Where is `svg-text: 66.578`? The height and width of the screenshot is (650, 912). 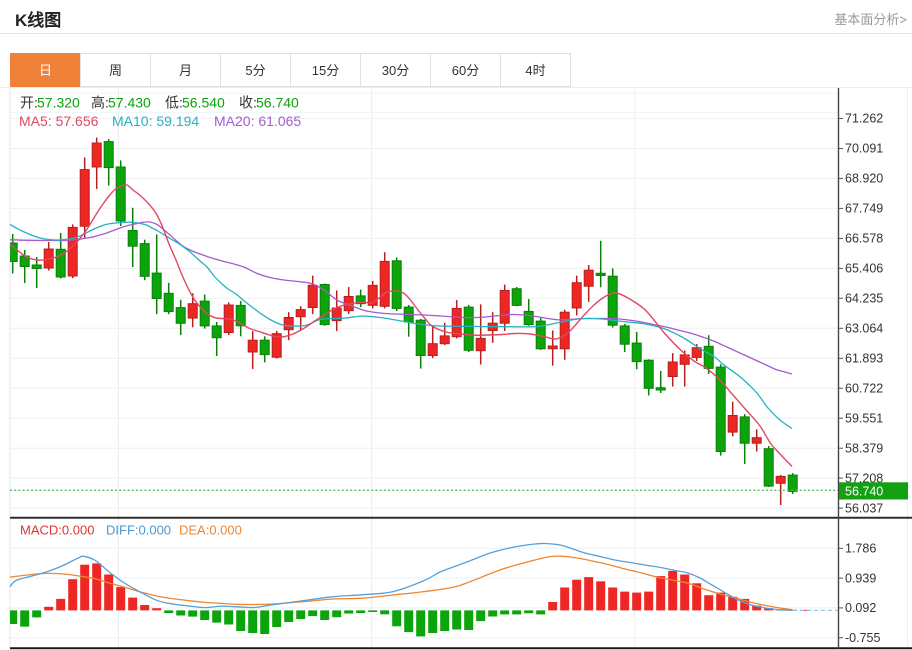 svg-text: 66.578 is located at coordinates (864, 239).